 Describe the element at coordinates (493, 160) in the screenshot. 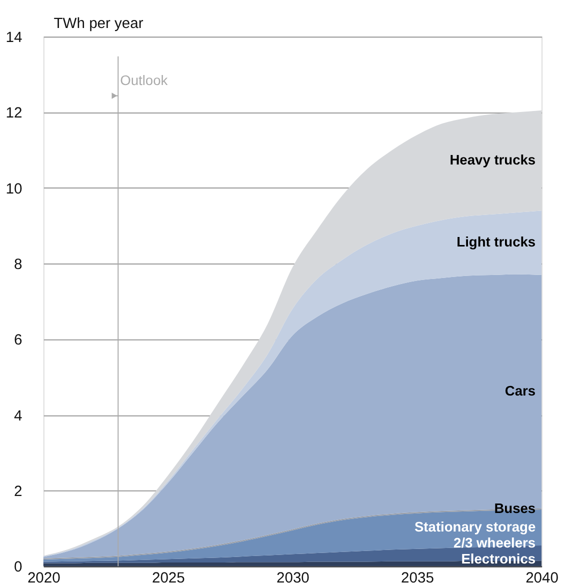

I see `series-label: Heavy trucks` at that location.